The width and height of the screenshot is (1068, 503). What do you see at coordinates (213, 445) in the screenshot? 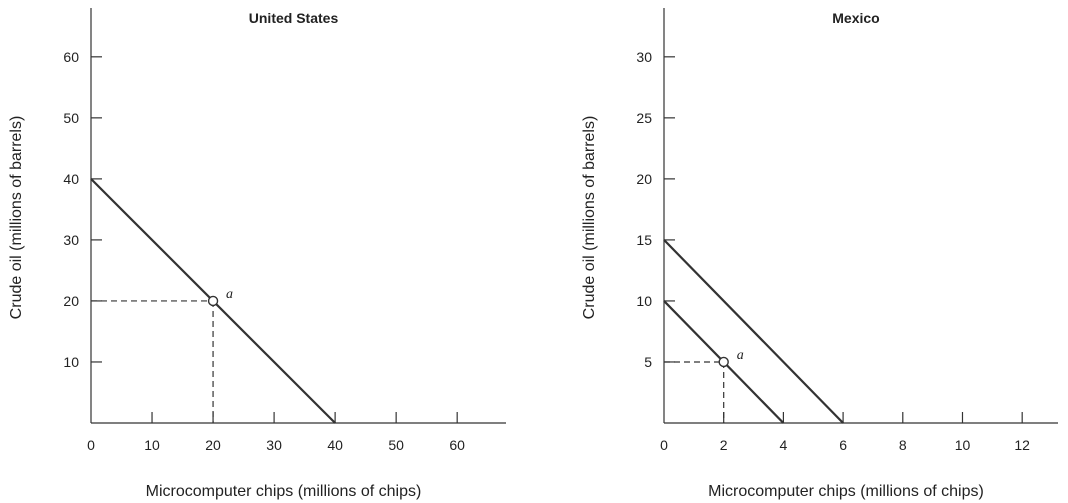
I see `chart-1-x-tick-label: 20` at bounding box center [213, 445].